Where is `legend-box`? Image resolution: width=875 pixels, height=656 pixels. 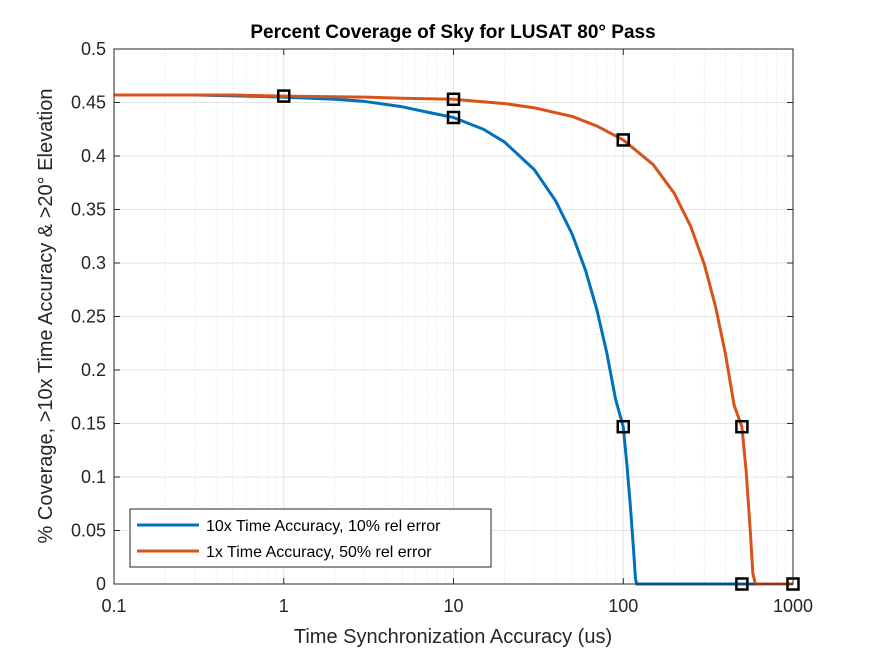
legend-box is located at coordinates (310, 538).